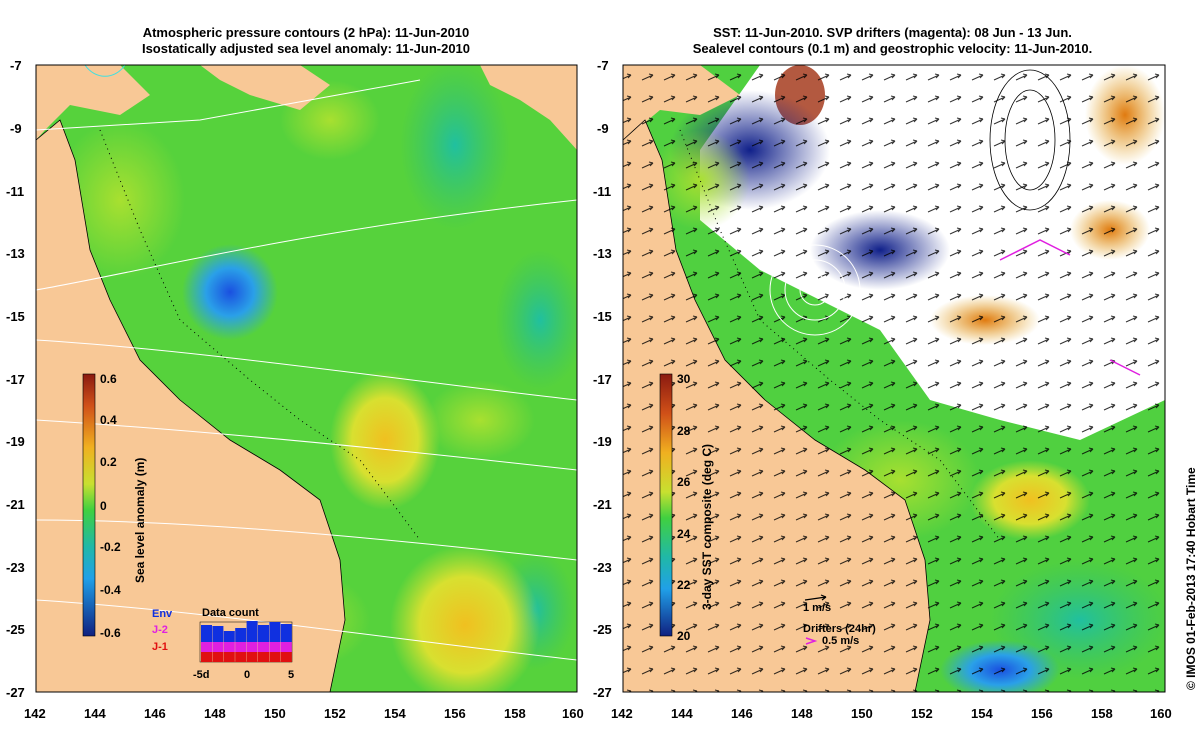 The image size is (1200, 750). What do you see at coordinates (89, 505) in the screenshot?
I see `left-colorbar` at bounding box center [89, 505].